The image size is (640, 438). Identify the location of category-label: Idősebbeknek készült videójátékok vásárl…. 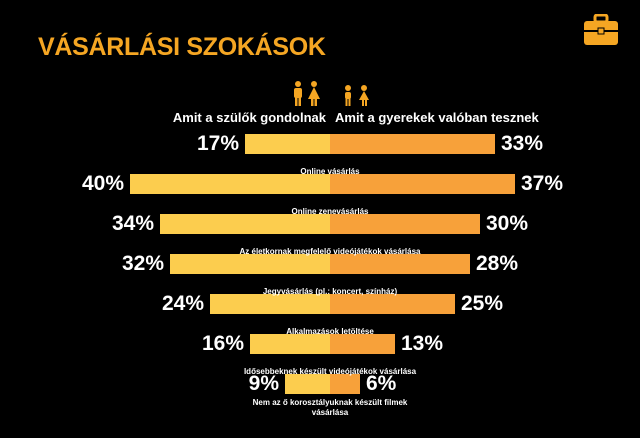
(330, 371).